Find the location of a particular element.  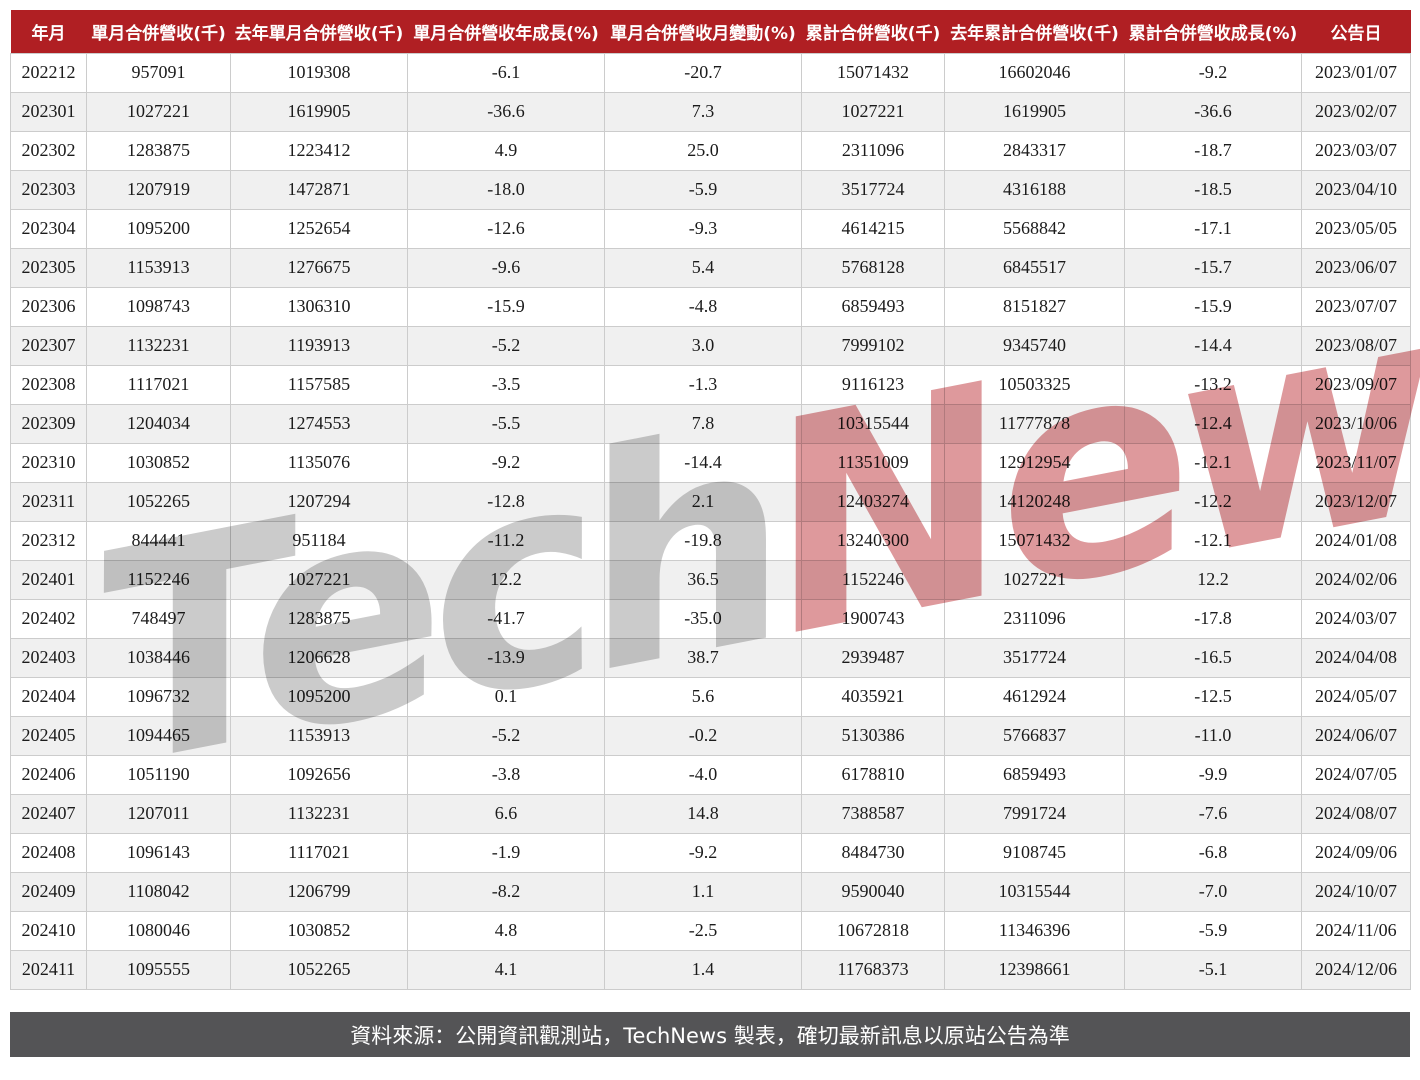

cell: 2023/07/07 is located at coordinates (1356, 306).